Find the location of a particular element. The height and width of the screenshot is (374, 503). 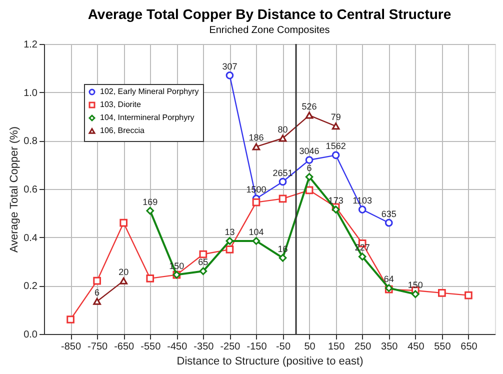

x-tick-label: -150 is located at coordinates (257, 347).